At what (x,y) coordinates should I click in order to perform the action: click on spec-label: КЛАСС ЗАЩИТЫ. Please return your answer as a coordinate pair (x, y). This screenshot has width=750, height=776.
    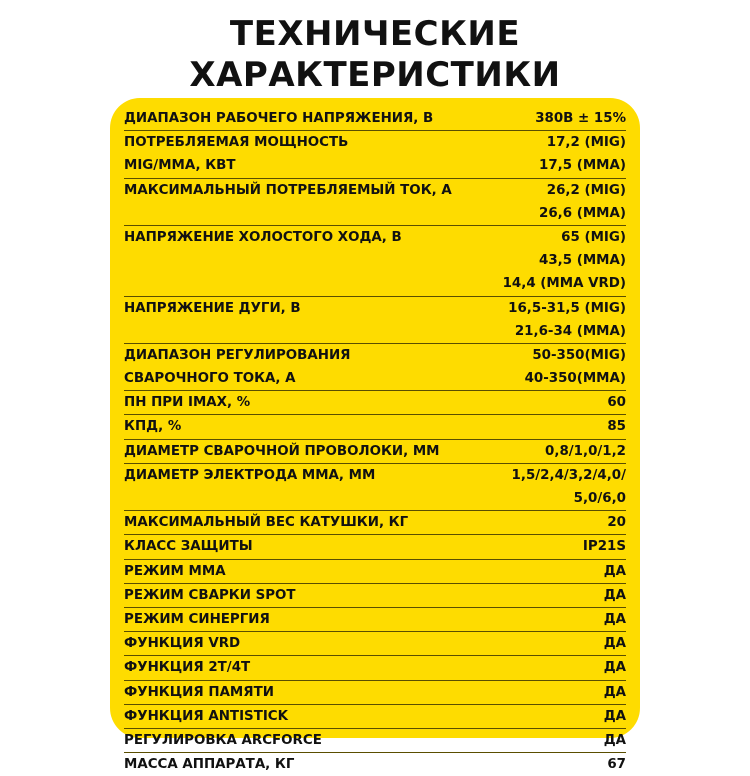
    Looking at the image, I should click on (188, 546).